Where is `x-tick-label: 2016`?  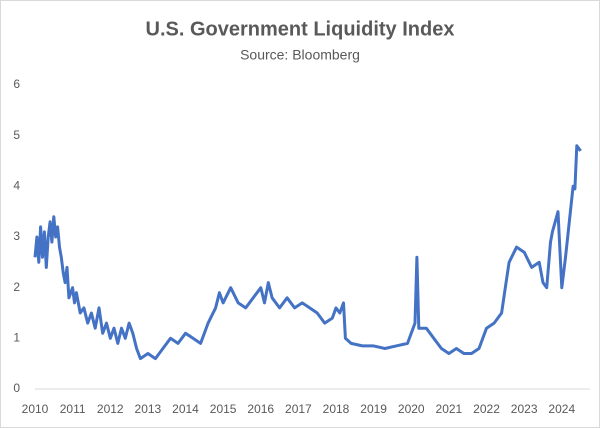 x-tick-label: 2016 is located at coordinates (260, 409).